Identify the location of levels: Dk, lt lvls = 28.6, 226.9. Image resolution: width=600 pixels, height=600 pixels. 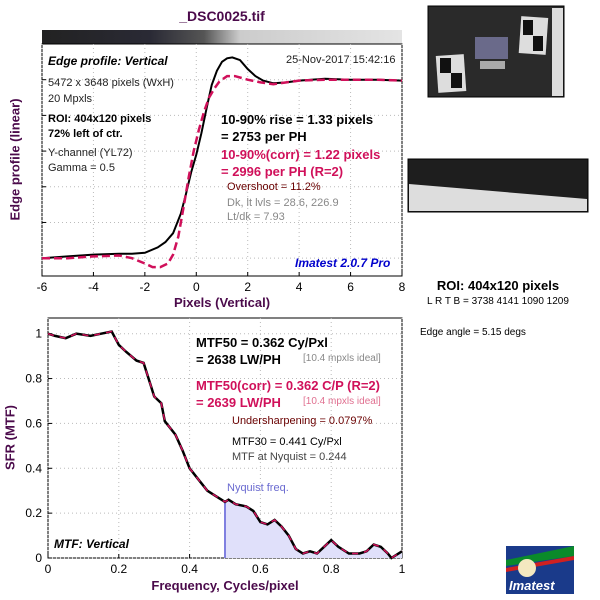
(283, 203).